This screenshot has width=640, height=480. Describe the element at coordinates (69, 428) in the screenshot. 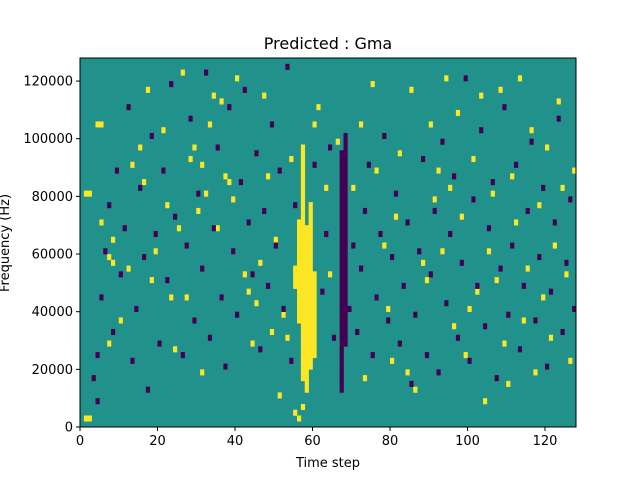

I see `y-tick-label: 0` at that location.